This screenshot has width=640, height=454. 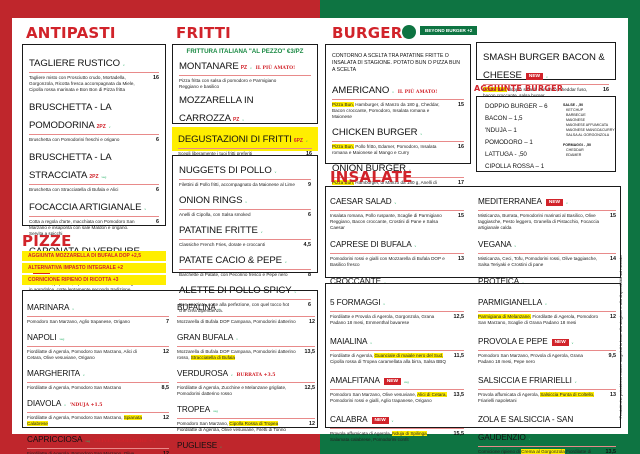 What do you see at coordinates (245, 108) in the screenshot?
I see `menu-item-header: MOZZARELLA IN CARROZZA PZ v` at bounding box center [245, 108].